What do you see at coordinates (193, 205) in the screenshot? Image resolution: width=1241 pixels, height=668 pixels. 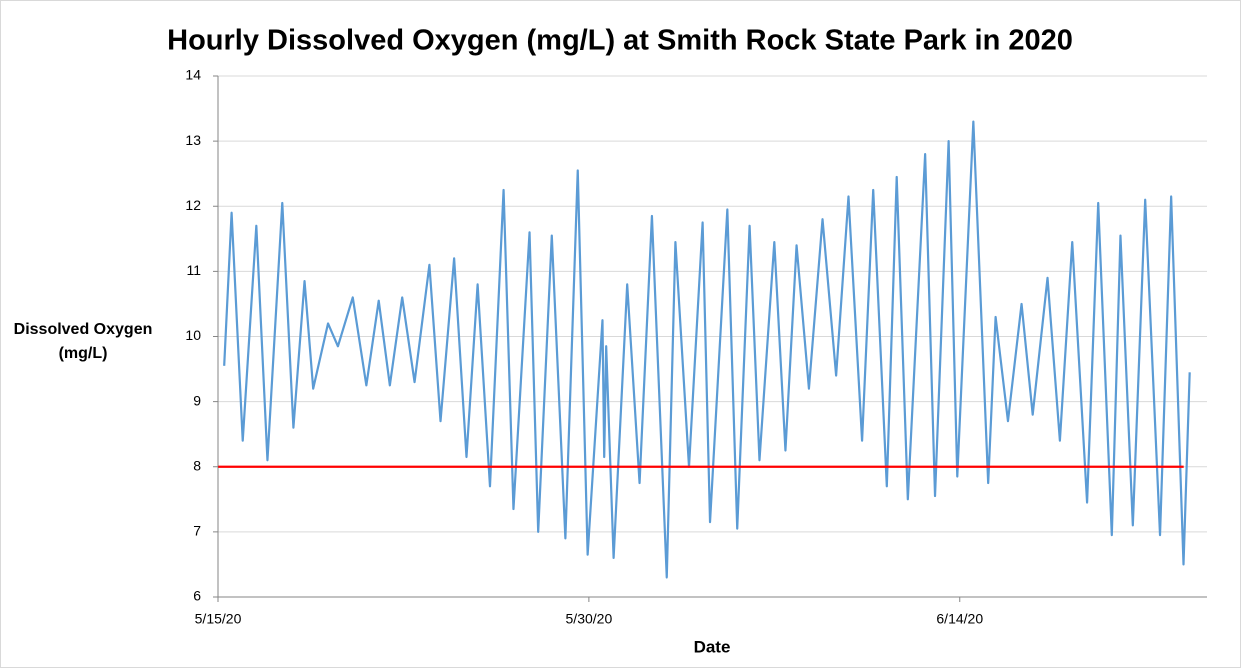 I see `y-tick-label: 12` at bounding box center [193, 205].